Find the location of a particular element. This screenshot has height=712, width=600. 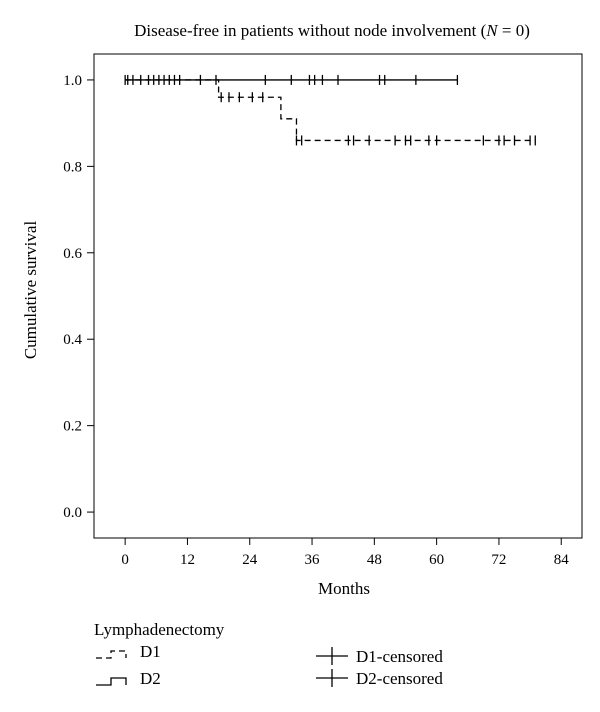

x-tick-label: 24 is located at coordinates (250, 560).